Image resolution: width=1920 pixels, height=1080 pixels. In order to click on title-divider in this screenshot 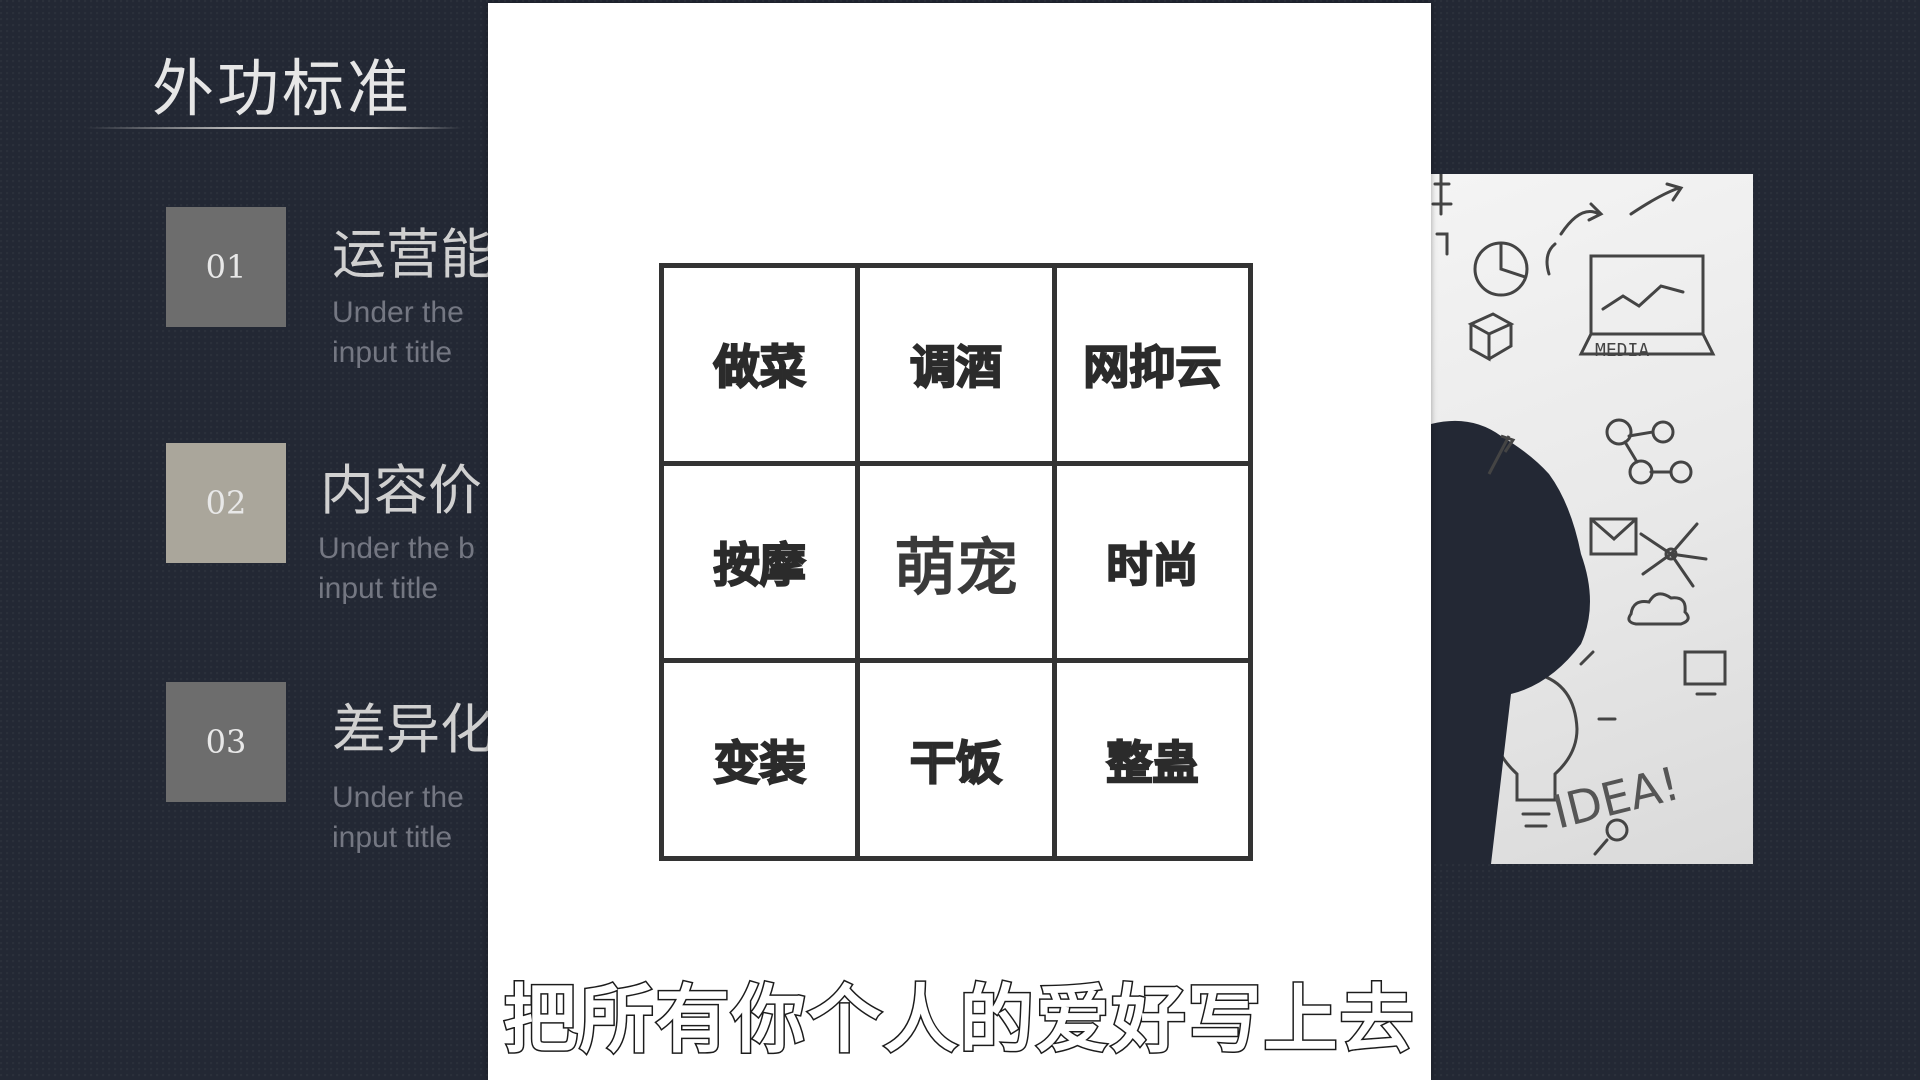, I will do `click(274, 128)`.